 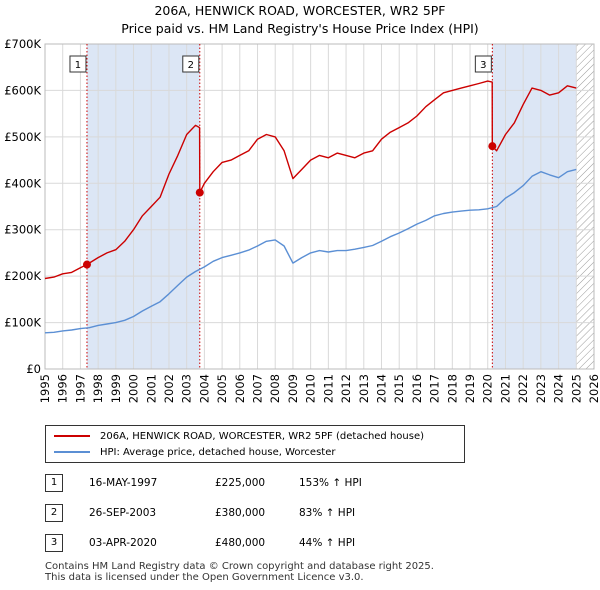 I want to click on x-tick-label: 1999, so click(x=116, y=388).